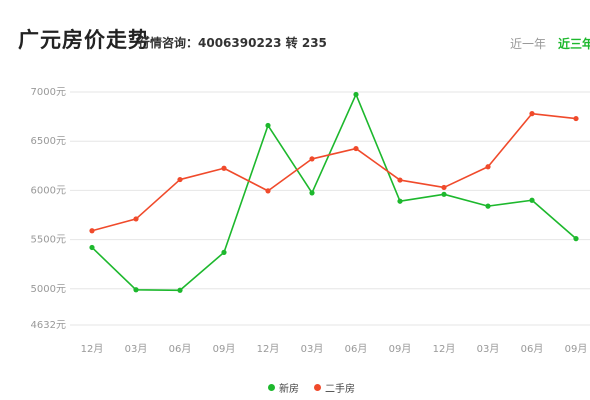  I want to click on hotline-text: 行情咨询：4006390223 转 235, so click(232, 43).